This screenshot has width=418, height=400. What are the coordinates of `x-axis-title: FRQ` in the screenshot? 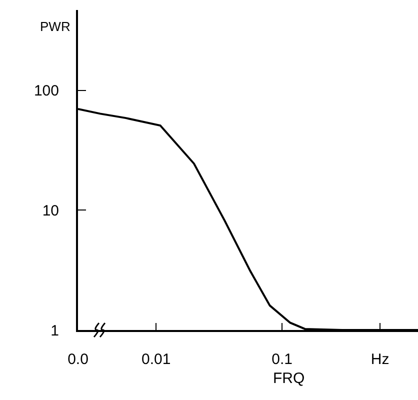 It's located at (289, 378).